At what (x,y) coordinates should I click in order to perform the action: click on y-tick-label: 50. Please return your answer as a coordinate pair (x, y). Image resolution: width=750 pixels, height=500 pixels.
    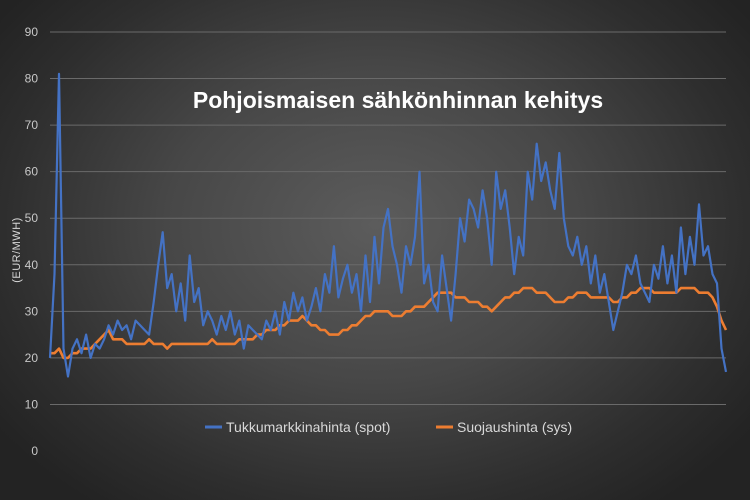
    Looking at the image, I should click on (32, 218).